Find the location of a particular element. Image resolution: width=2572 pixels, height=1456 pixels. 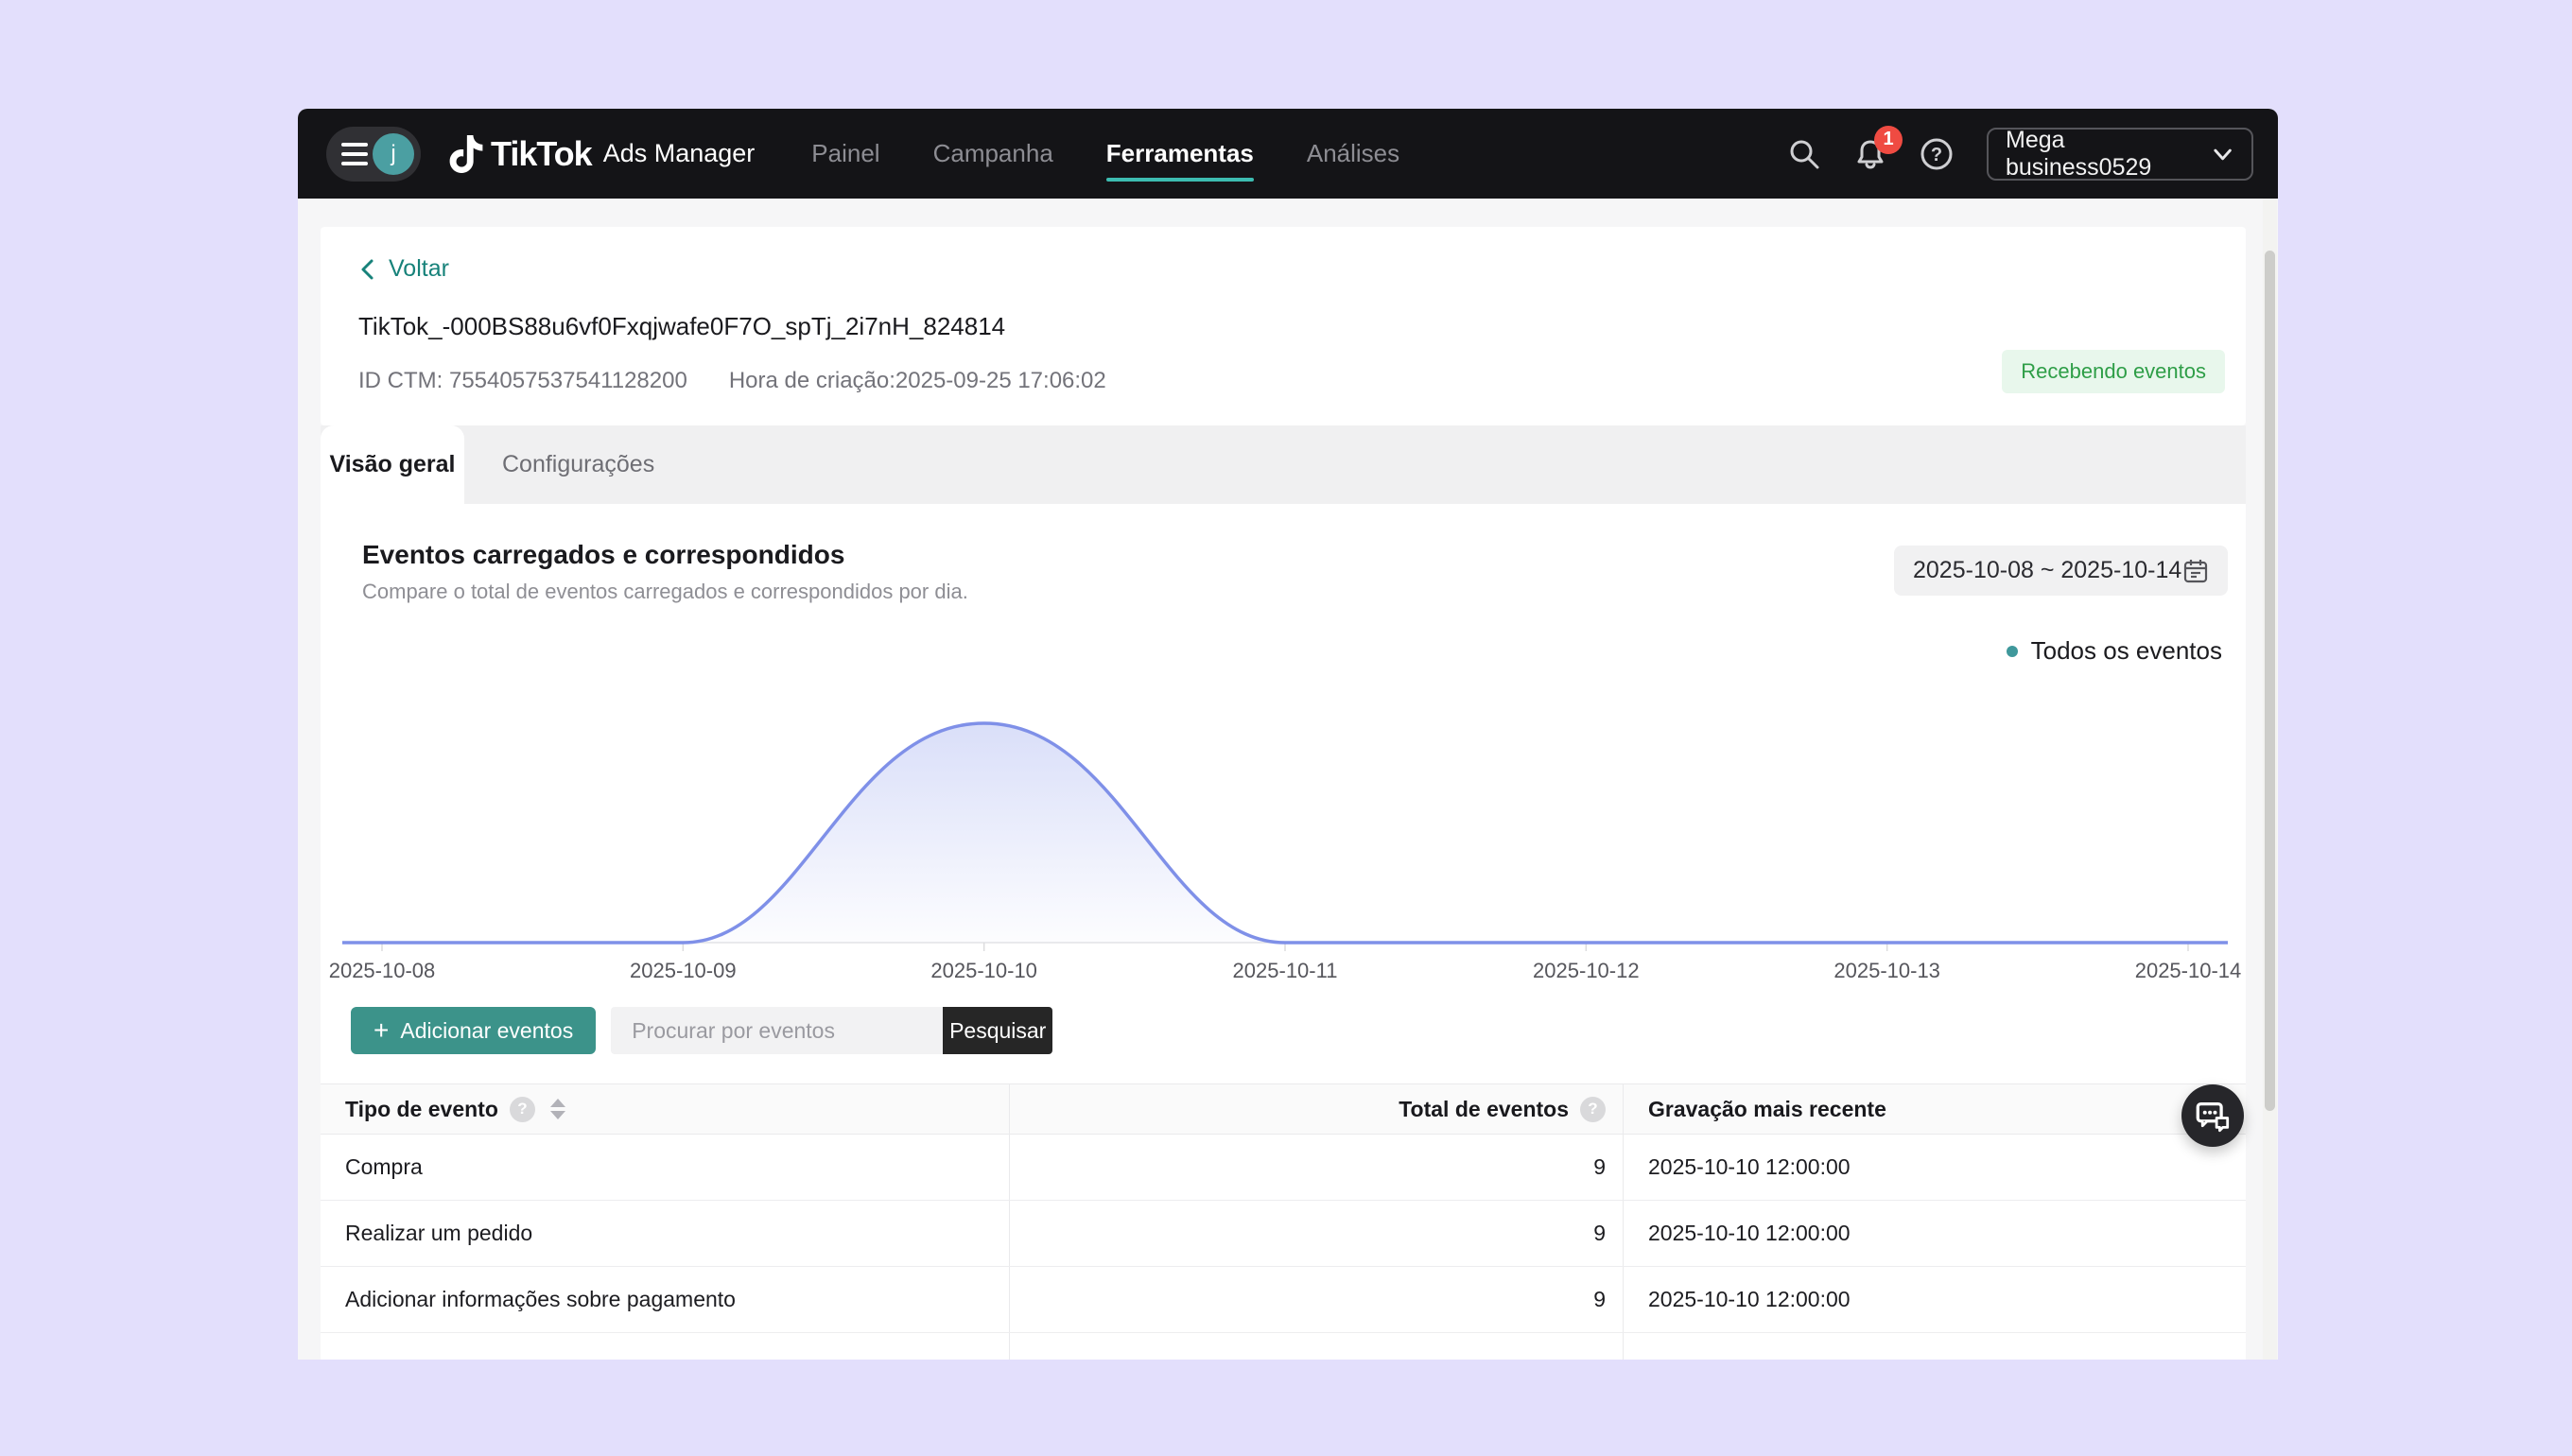

tab-visao-geral: Visão geral is located at coordinates (392, 464).